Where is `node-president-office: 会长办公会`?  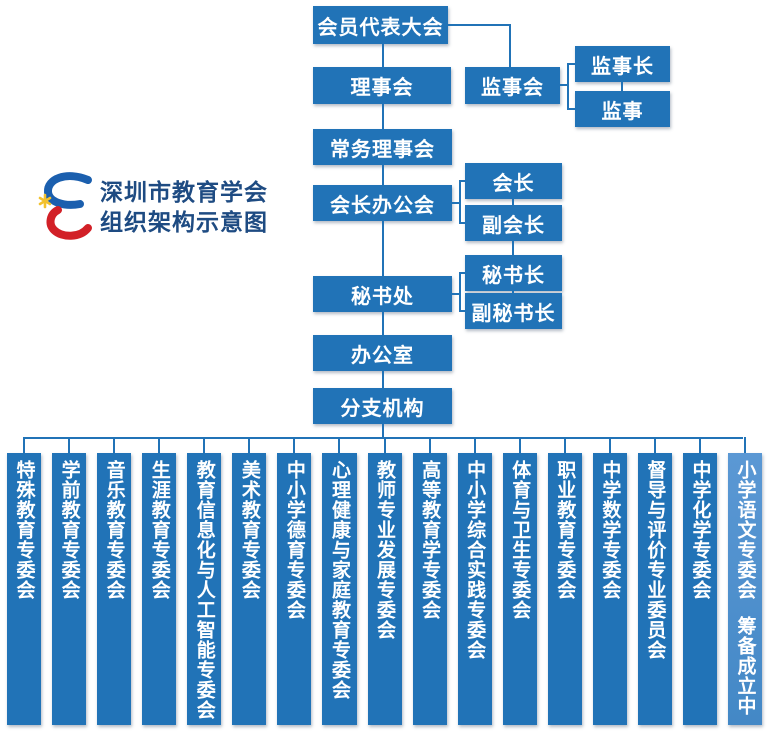
node-president-office: 会长办公会 is located at coordinates (382, 203).